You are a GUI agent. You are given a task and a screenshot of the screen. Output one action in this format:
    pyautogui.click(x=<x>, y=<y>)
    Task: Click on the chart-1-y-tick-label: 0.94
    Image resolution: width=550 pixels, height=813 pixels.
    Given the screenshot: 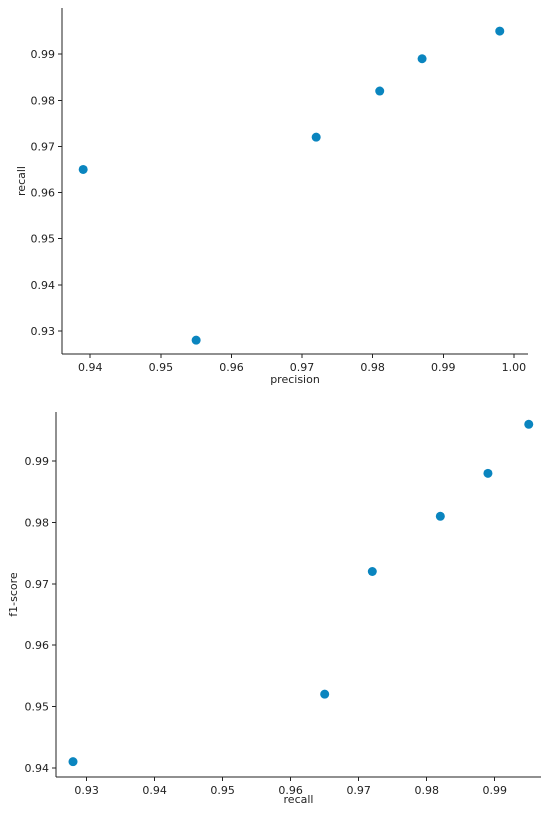 What is the action you would take?
    pyautogui.click(x=43, y=285)
    